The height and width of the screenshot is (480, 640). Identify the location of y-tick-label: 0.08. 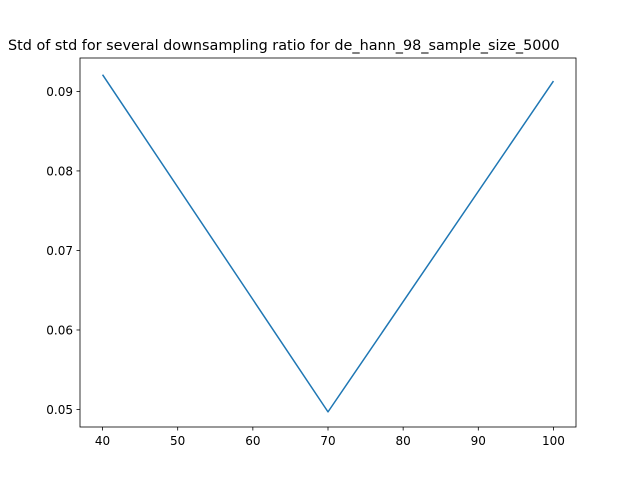
(59, 171).